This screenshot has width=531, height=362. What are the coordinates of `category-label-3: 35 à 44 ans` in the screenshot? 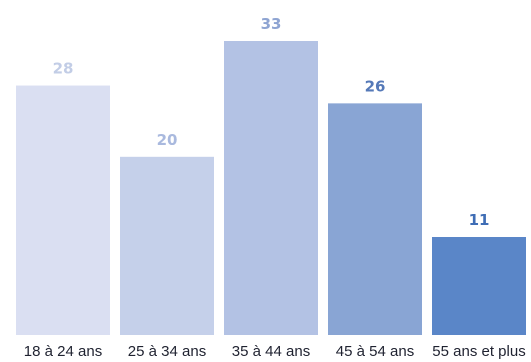 It's located at (271, 351).